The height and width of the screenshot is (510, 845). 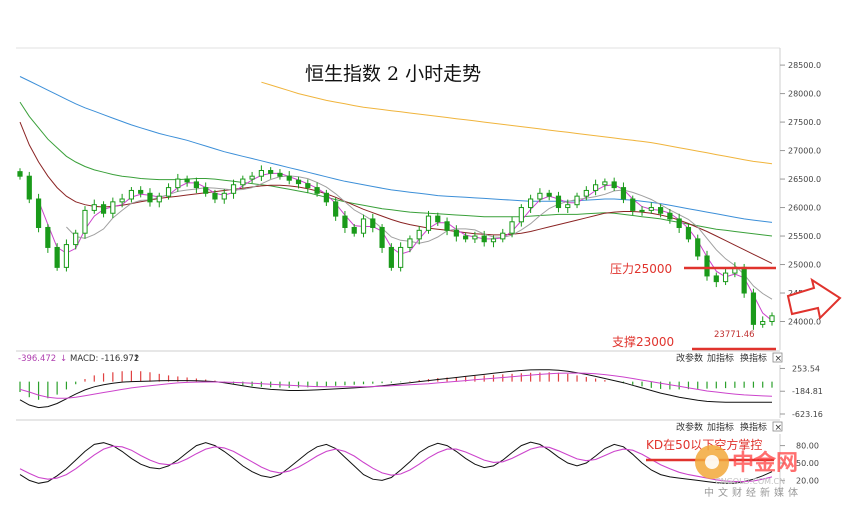 What do you see at coordinates (807, 414) in the screenshot?
I see `macd-tick-label: -623.16` at bounding box center [807, 414].